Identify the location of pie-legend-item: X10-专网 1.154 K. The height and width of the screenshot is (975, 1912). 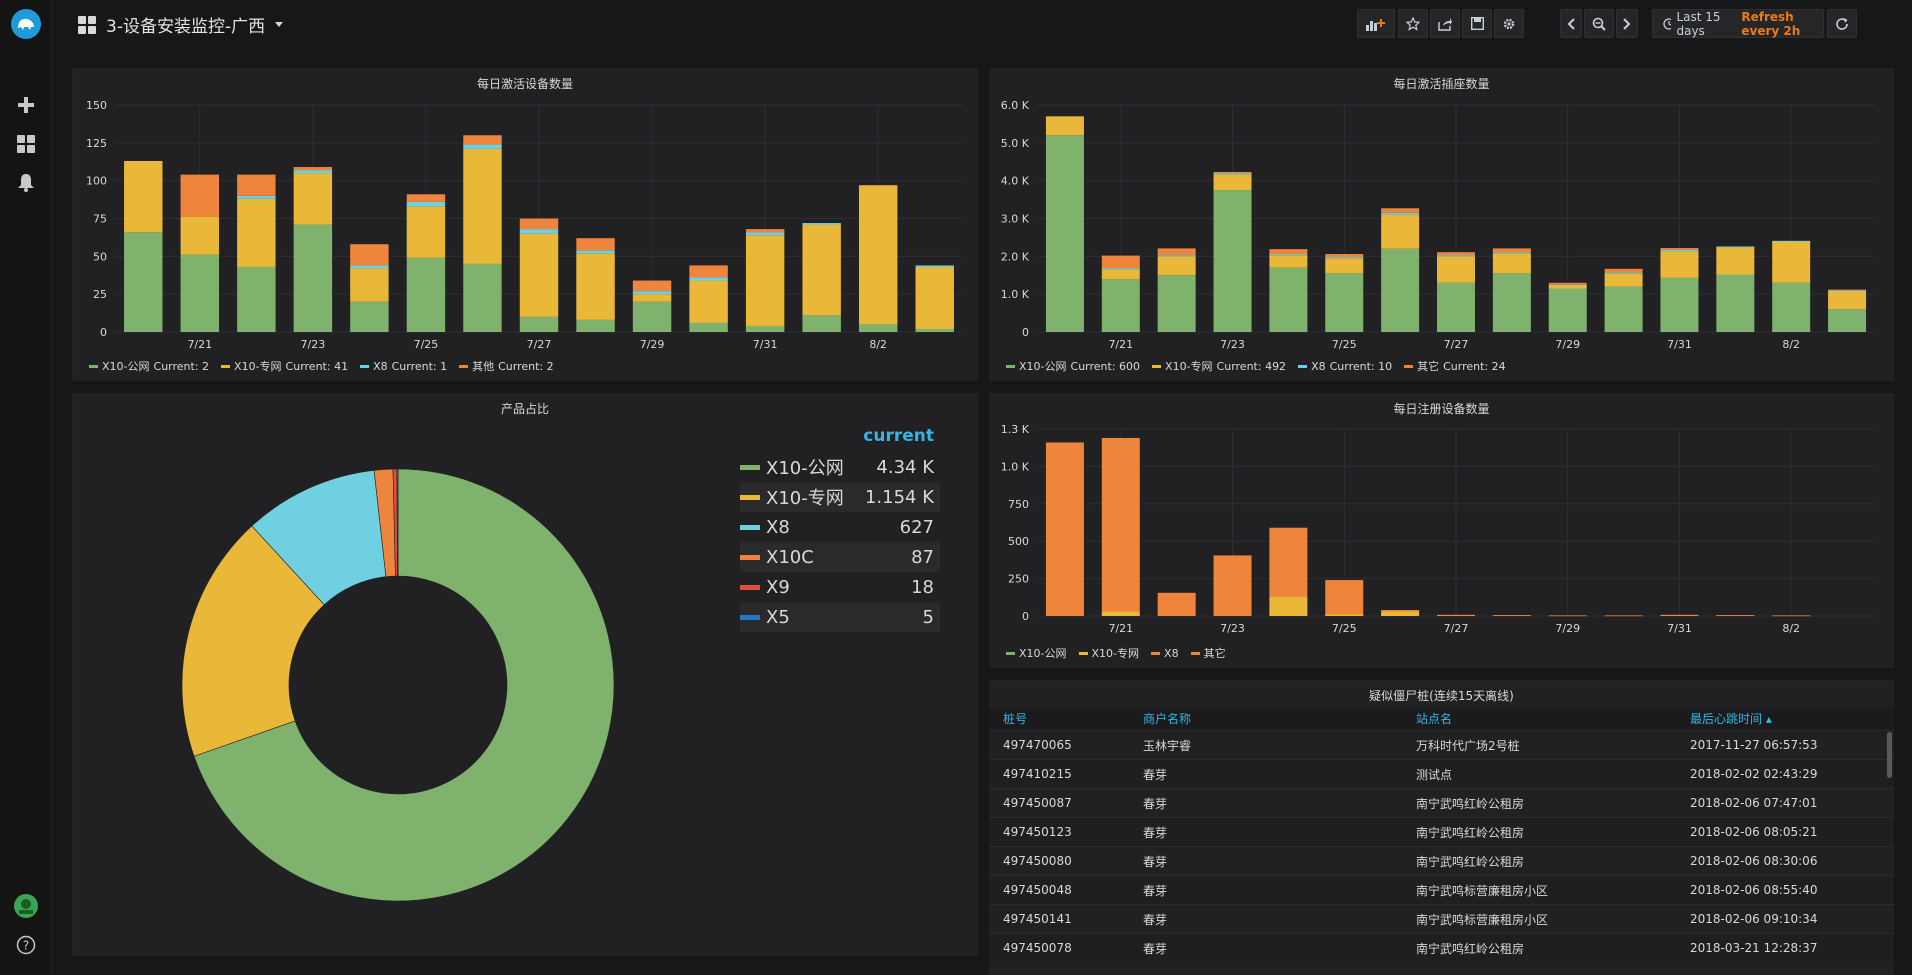
(840, 497).